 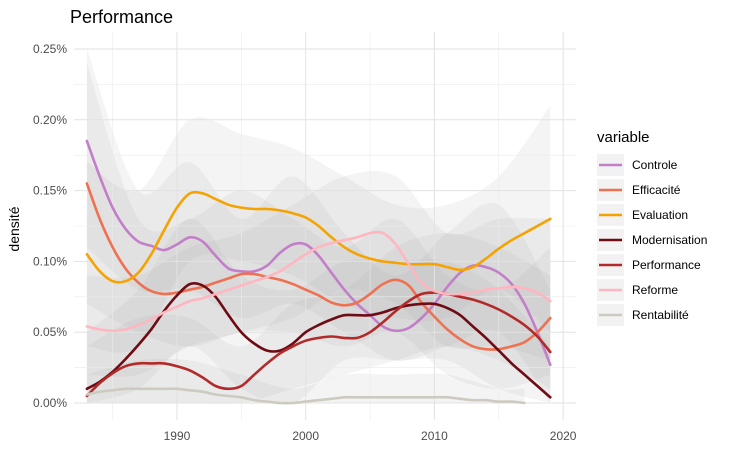 I want to click on series-line-reforme, so click(x=318, y=281).